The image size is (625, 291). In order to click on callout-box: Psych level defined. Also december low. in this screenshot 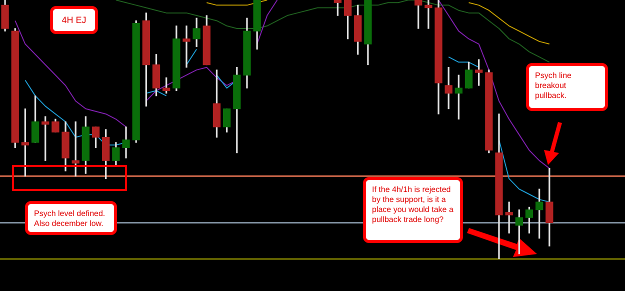, I will do `click(71, 218)`.